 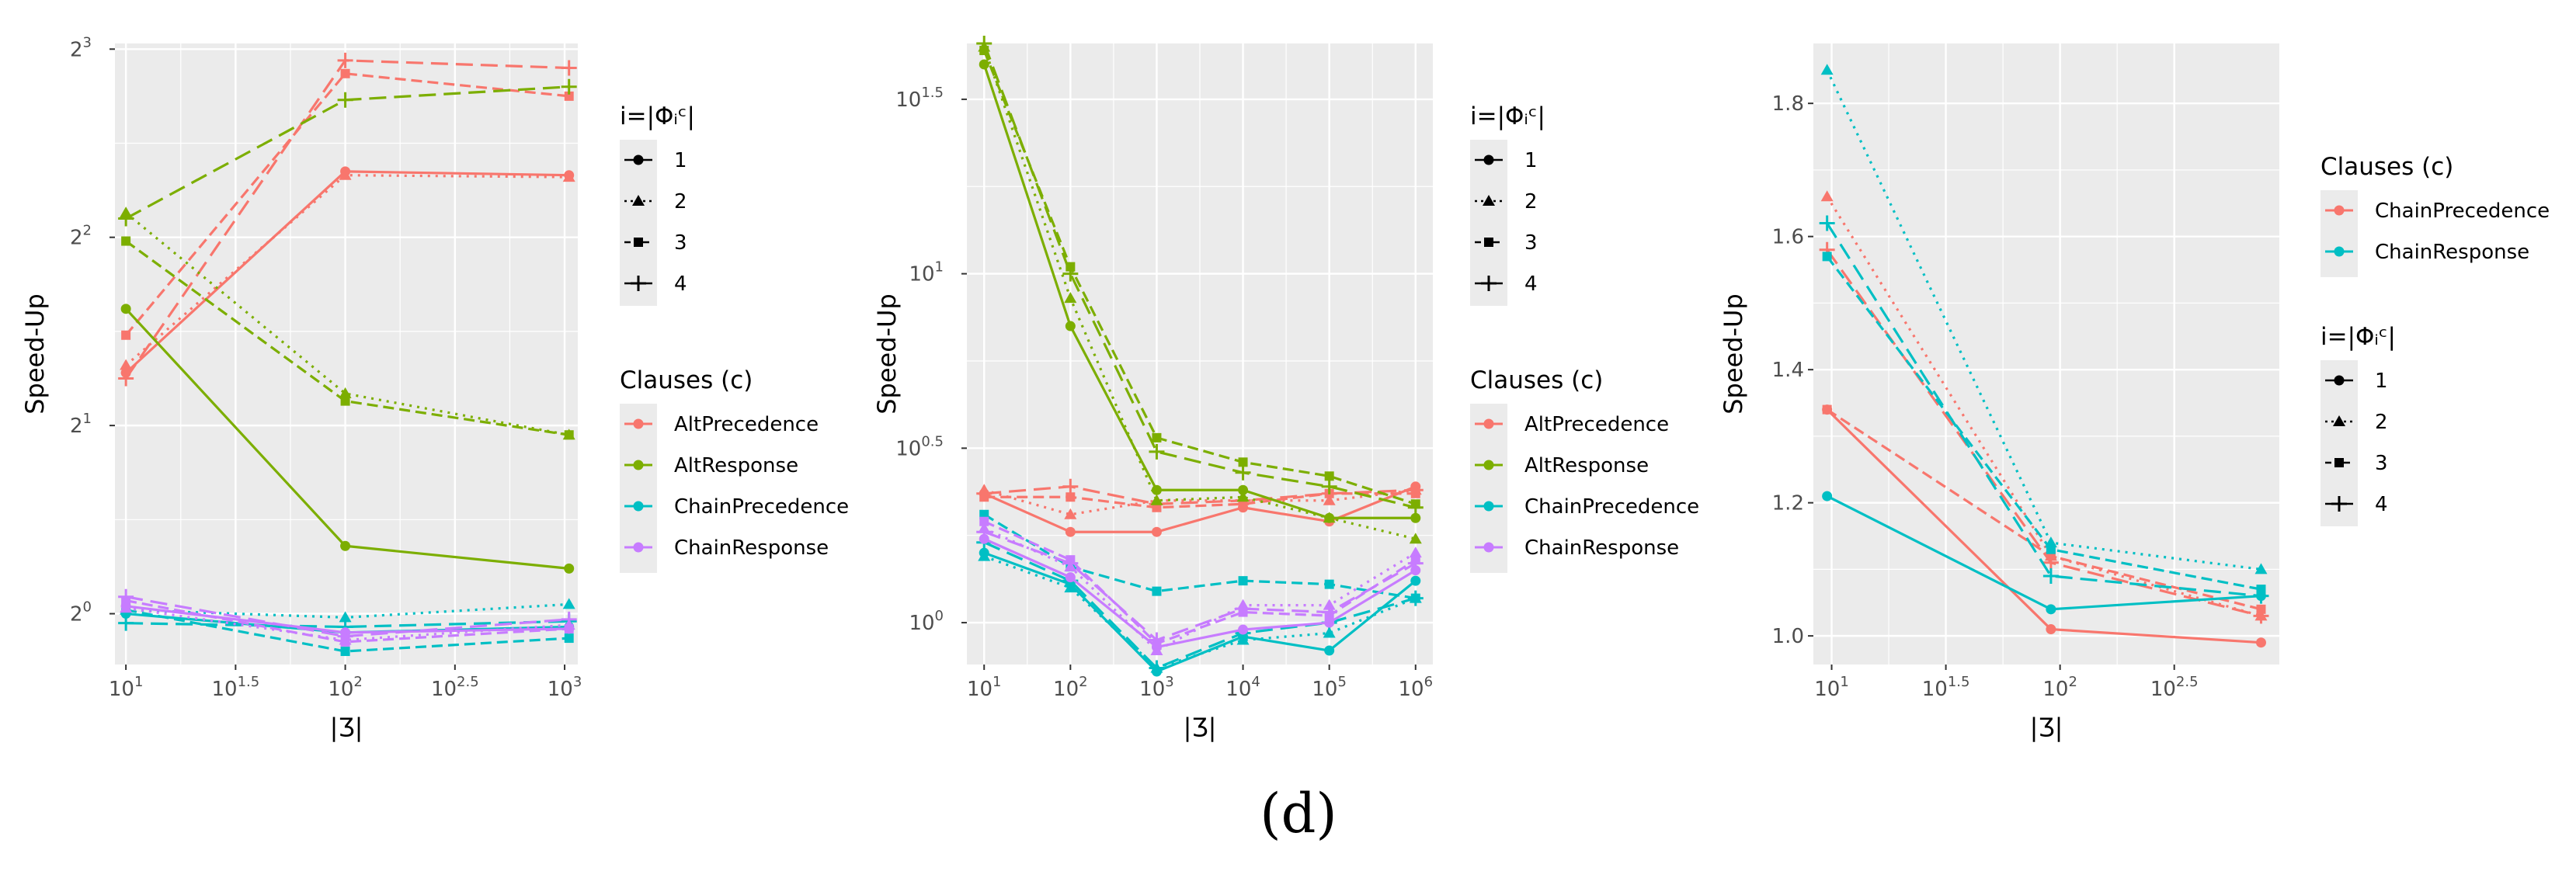 What do you see at coordinates (2044, 406) in the screenshot?
I see `series-line-chainprecedence-i2` at bounding box center [2044, 406].